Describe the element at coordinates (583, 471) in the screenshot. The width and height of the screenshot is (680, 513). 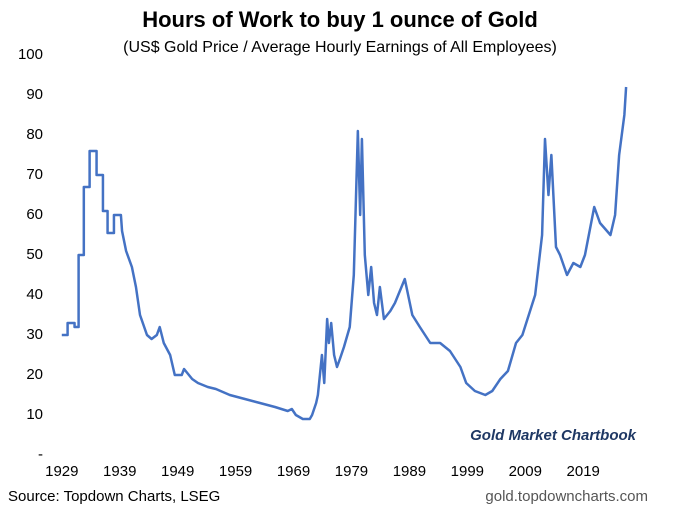
I see `x-tick-label: 2019` at that location.